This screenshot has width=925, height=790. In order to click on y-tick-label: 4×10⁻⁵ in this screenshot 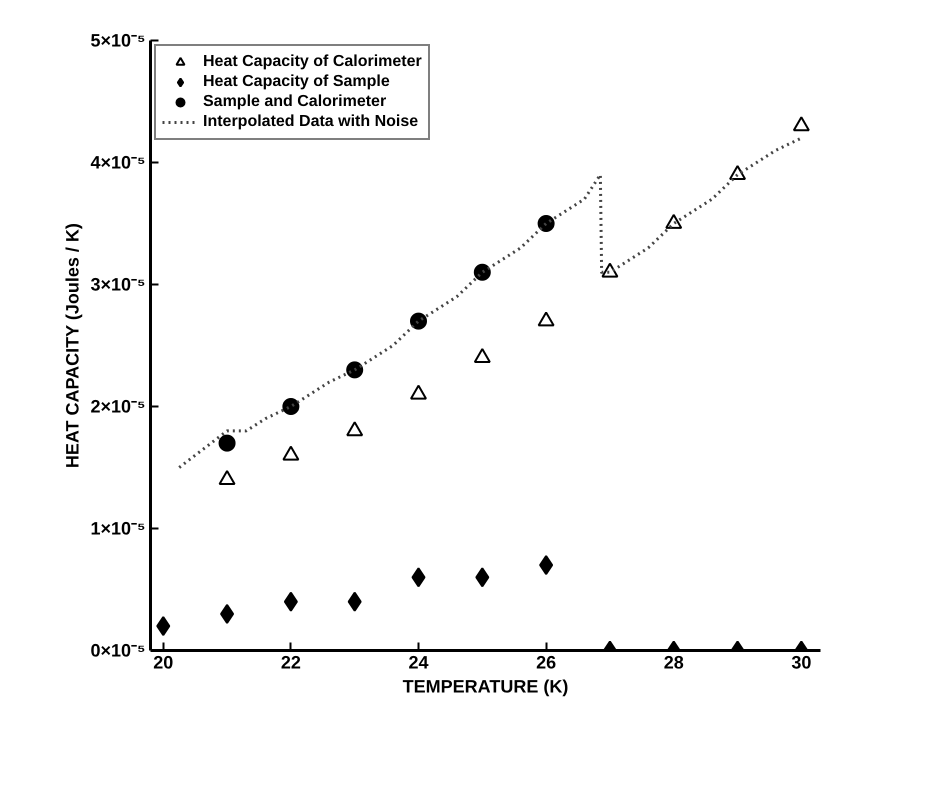, I will do `click(118, 162)`.